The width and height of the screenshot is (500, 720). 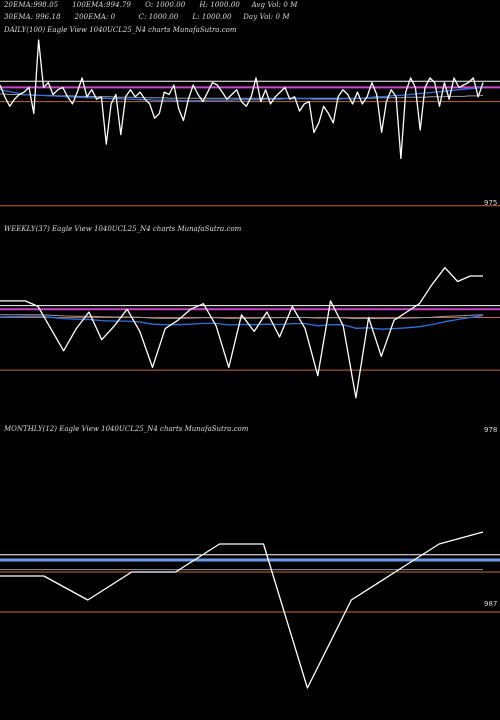 I want to click on avg-vol-label: Avg Vol:, so click(x=266, y=5).